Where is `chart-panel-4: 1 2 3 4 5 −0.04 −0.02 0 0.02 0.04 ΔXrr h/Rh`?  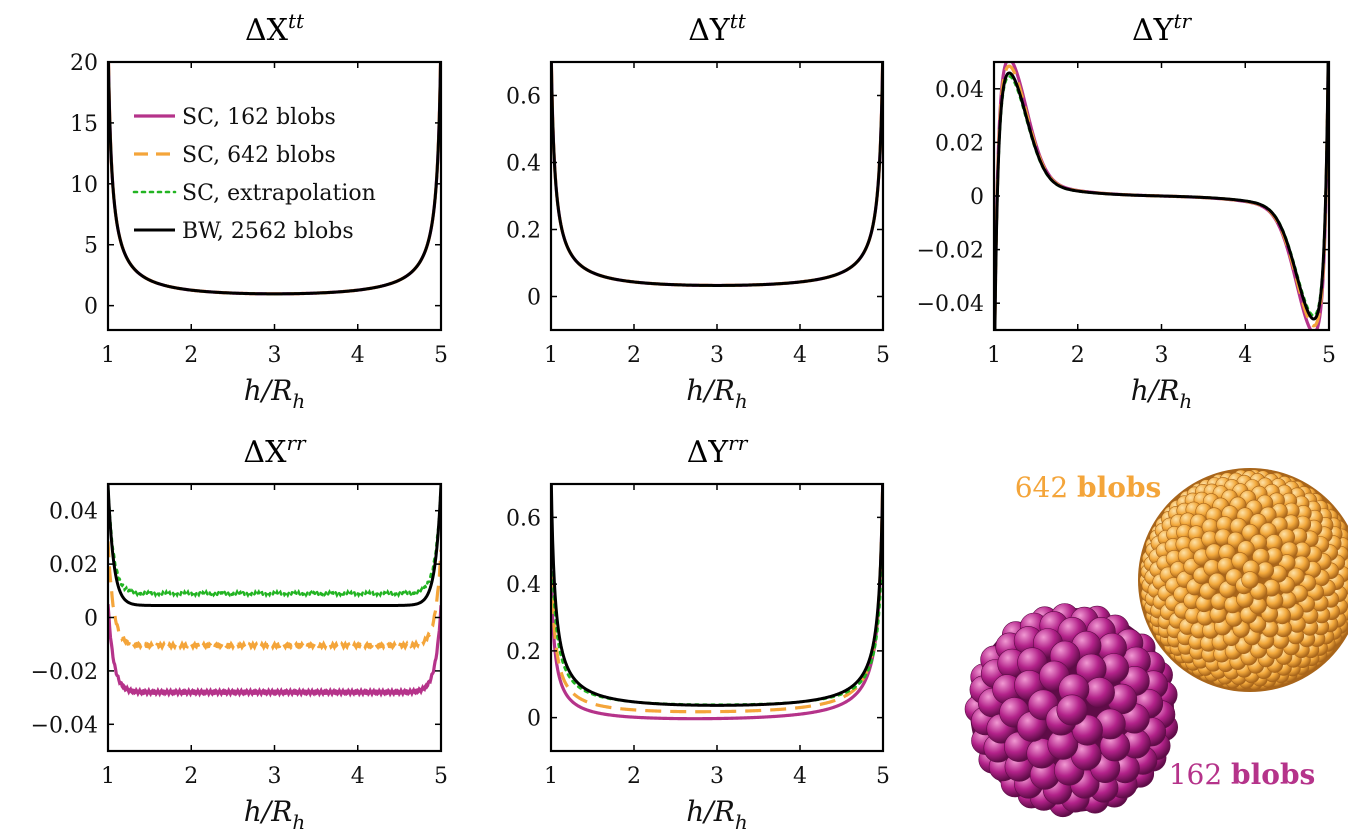
chart-panel-4: 1 2 3 4 5 −0.04 −0.02 0 0.02 0.04 ΔXrr h/Rh is located at coordinates (239, 632).